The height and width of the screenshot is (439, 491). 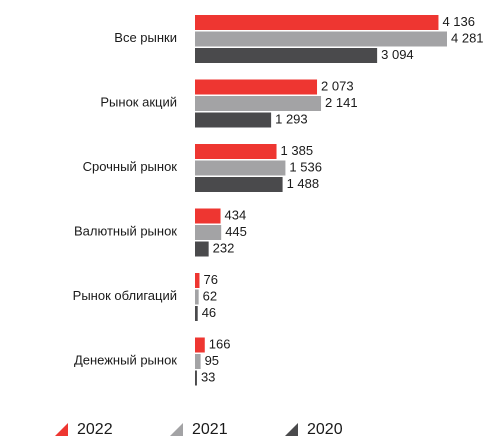 What do you see at coordinates (125, 295) in the screenshot?
I see `category-label: Рынок облигаций` at bounding box center [125, 295].